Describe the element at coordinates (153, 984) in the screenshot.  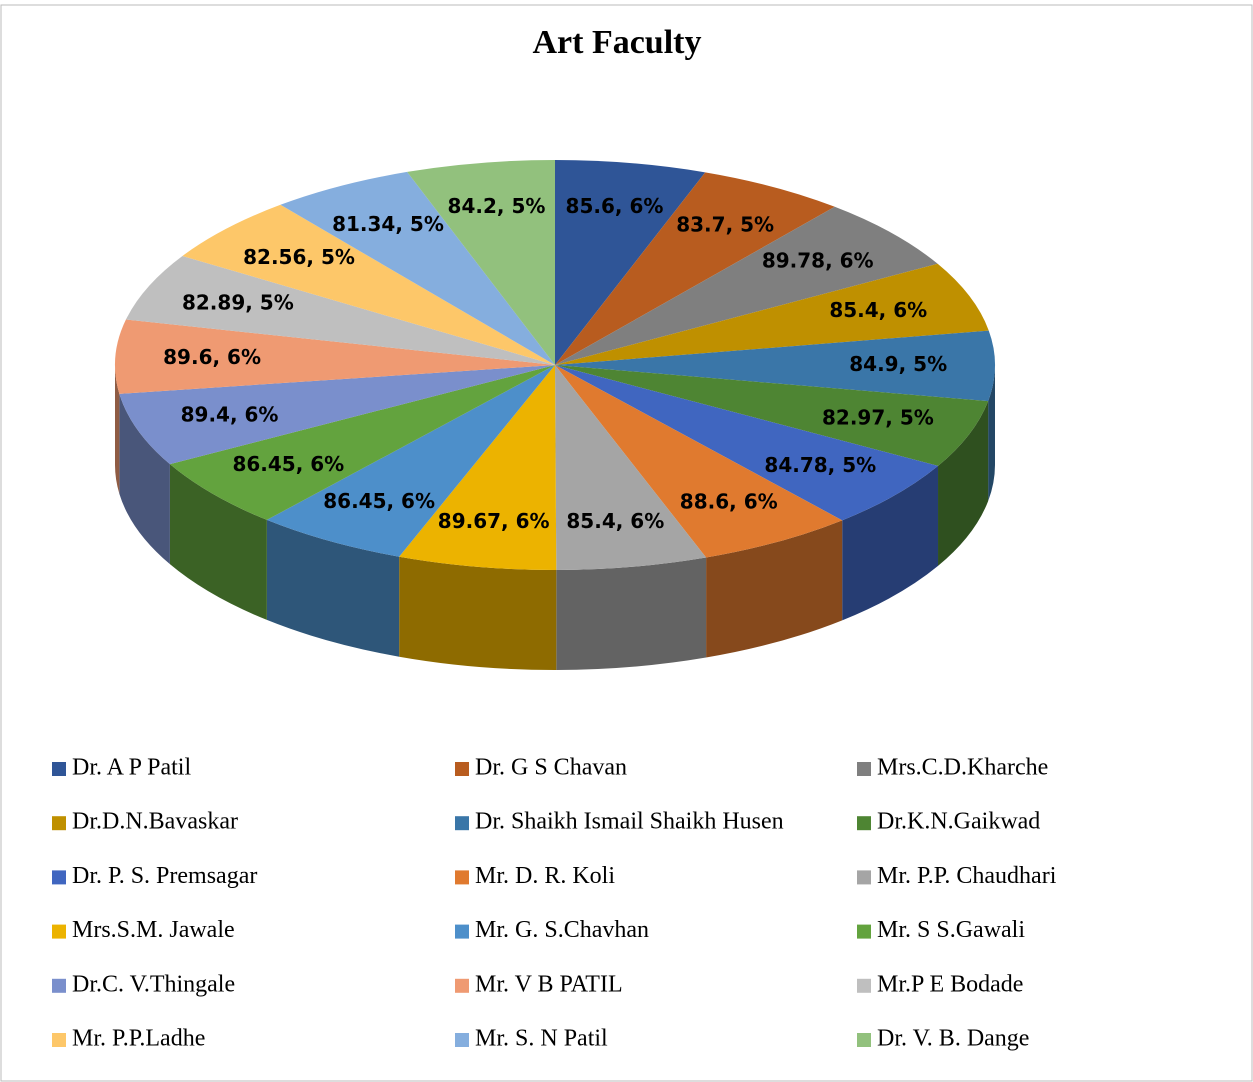
I see `legend-label: Dr.C. V.Thingale` at that location.